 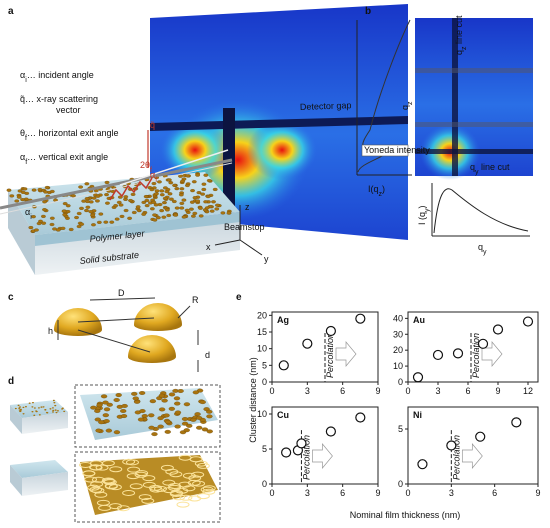 What do you see at coordinates (326, 106) in the screenshot?
I see `label: Detector gap` at bounding box center [326, 106].